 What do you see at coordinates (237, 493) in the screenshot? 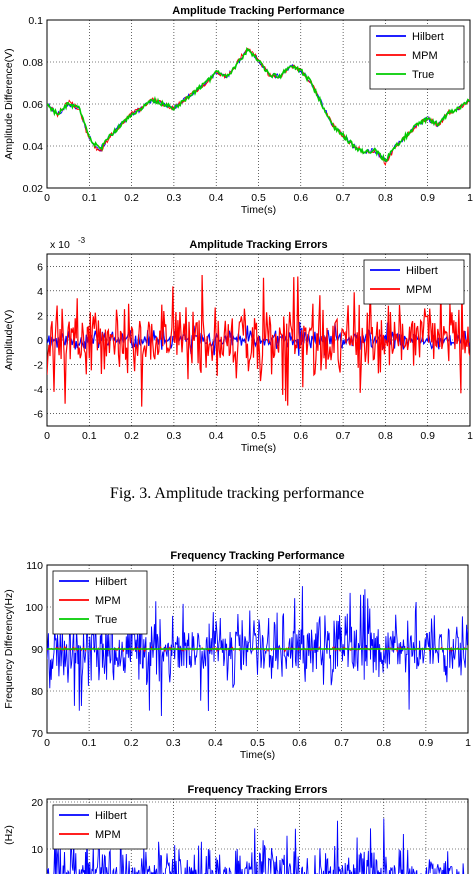
I see `figure-caption: Fig. 3. Amplitude tracking performance` at bounding box center [237, 493].